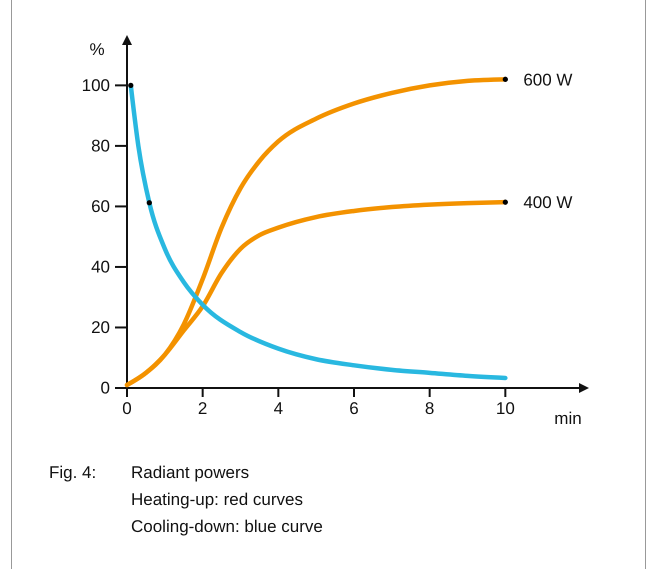  Describe the element at coordinates (217, 499) in the screenshot. I see `text: Heating-up: red curves` at that location.